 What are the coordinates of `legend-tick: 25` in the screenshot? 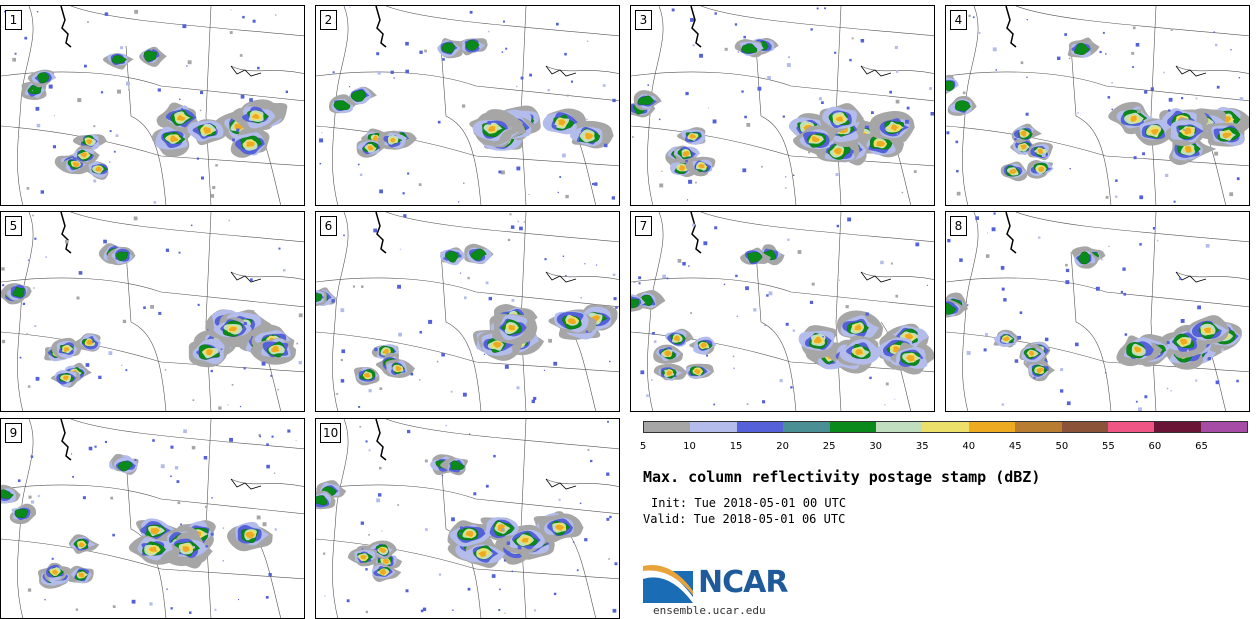 It's located at (829, 446).